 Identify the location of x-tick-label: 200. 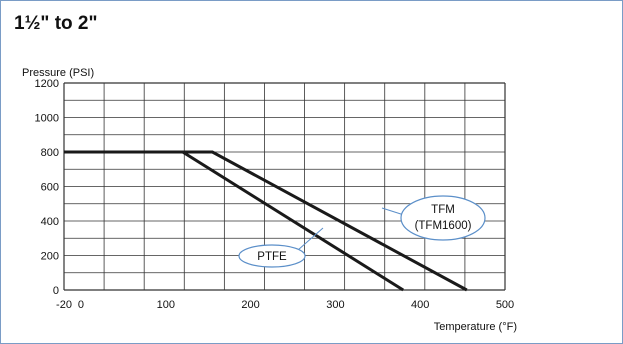
(250, 305).